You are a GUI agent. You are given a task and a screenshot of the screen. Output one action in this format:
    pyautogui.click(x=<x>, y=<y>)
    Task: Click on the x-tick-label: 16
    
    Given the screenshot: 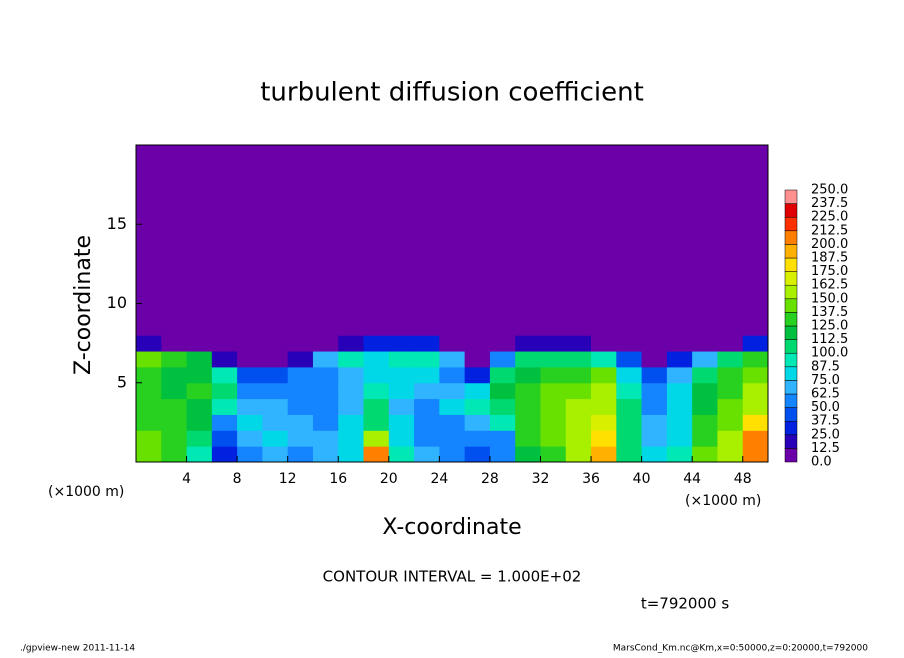 What is the action you would take?
    pyautogui.click(x=338, y=479)
    